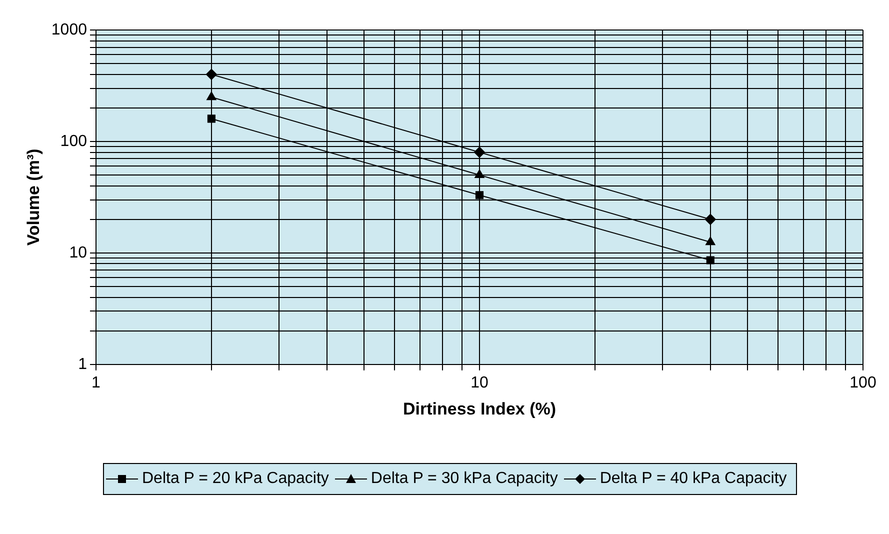  What do you see at coordinates (96, 383) in the screenshot?
I see `x-tick-label: 1` at bounding box center [96, 383].